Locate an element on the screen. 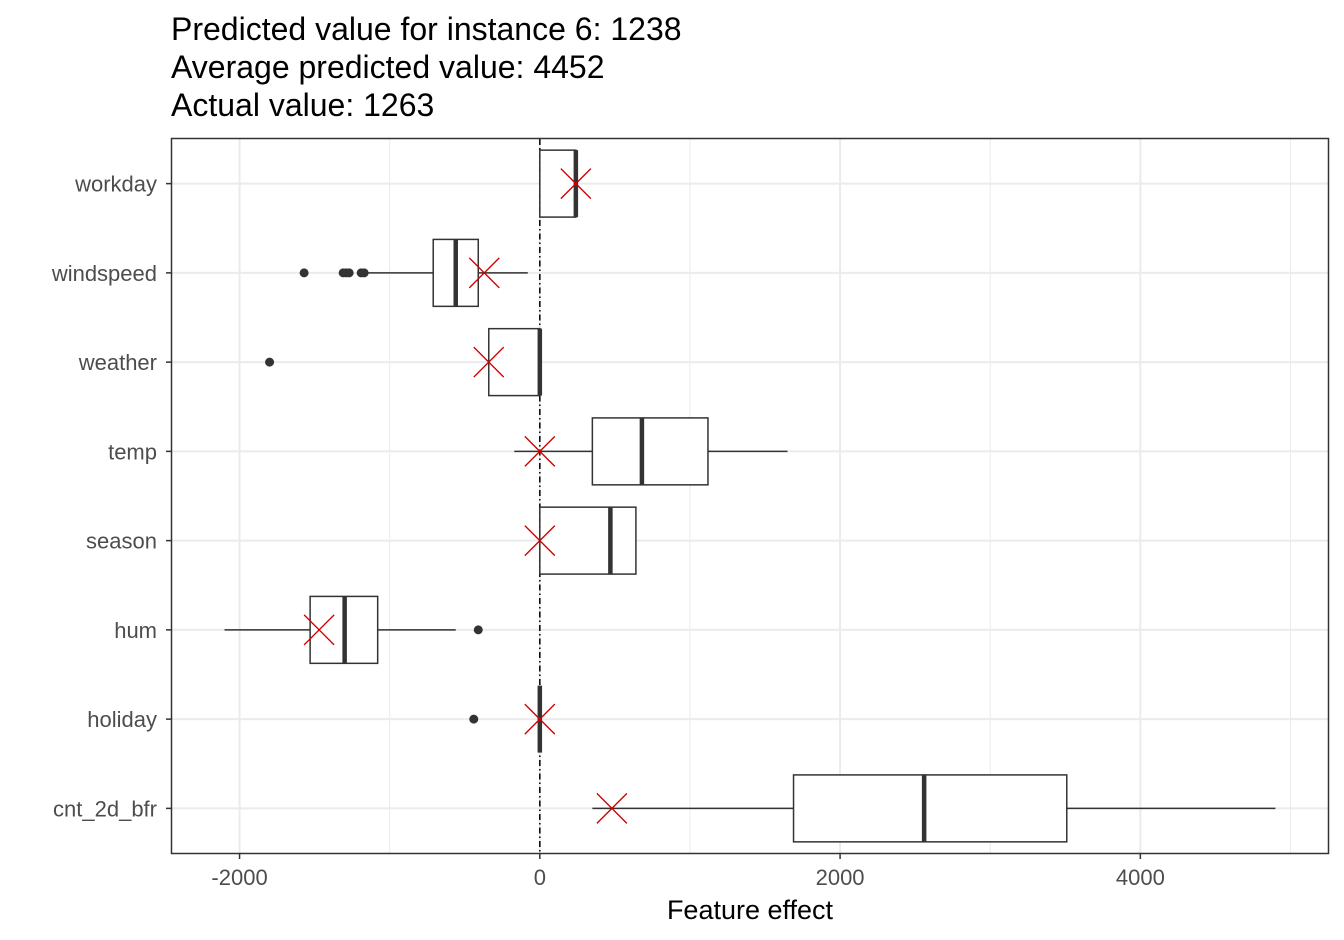 The height and width of the screenshot is (940, 1344). boxplot-workday is located at coordinates (559, 183).